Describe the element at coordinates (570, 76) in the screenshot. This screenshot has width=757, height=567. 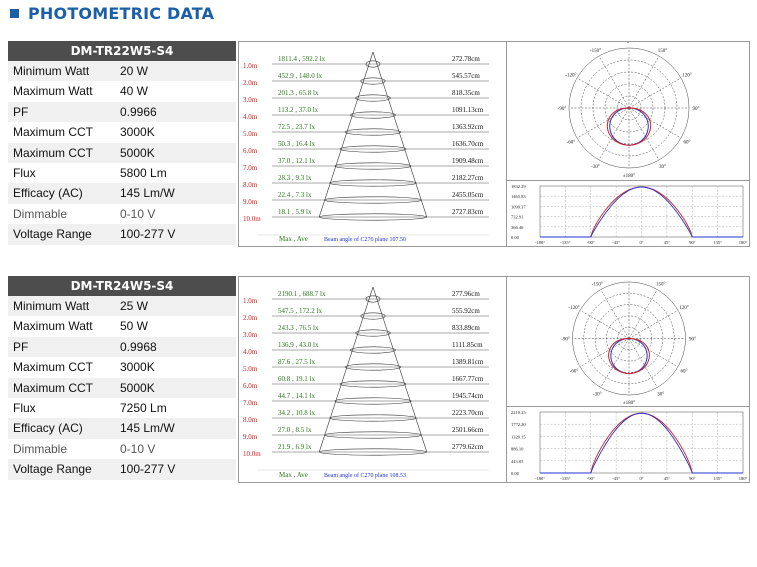
I see `polar-angle-label: -120°` at that location.